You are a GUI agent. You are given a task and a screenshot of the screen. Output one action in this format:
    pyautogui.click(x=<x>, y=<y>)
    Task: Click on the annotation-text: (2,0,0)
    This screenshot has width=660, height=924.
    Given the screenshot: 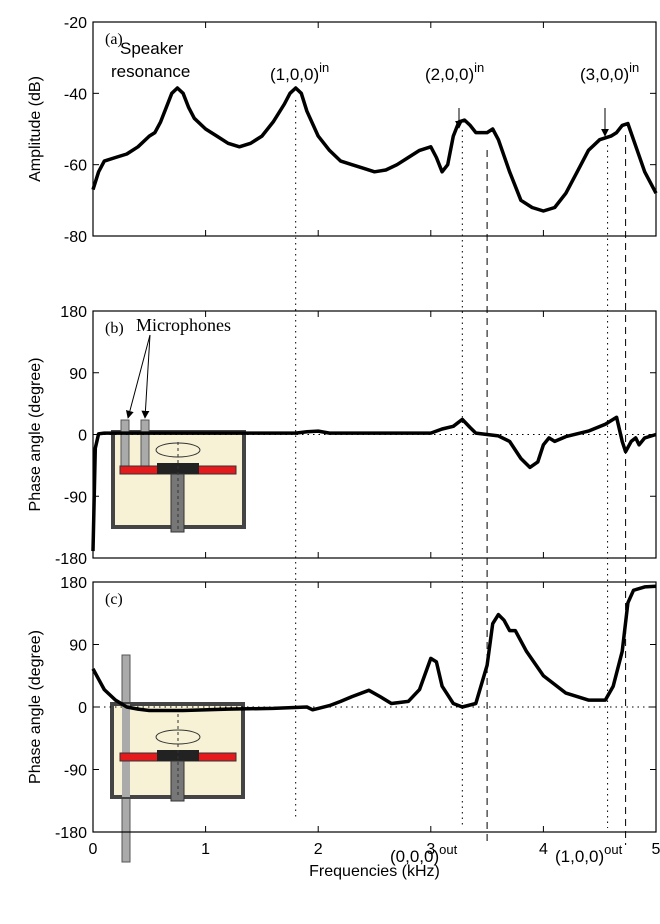 What is the action you would take?
    pyautogui.click(x=449, y=74)
    